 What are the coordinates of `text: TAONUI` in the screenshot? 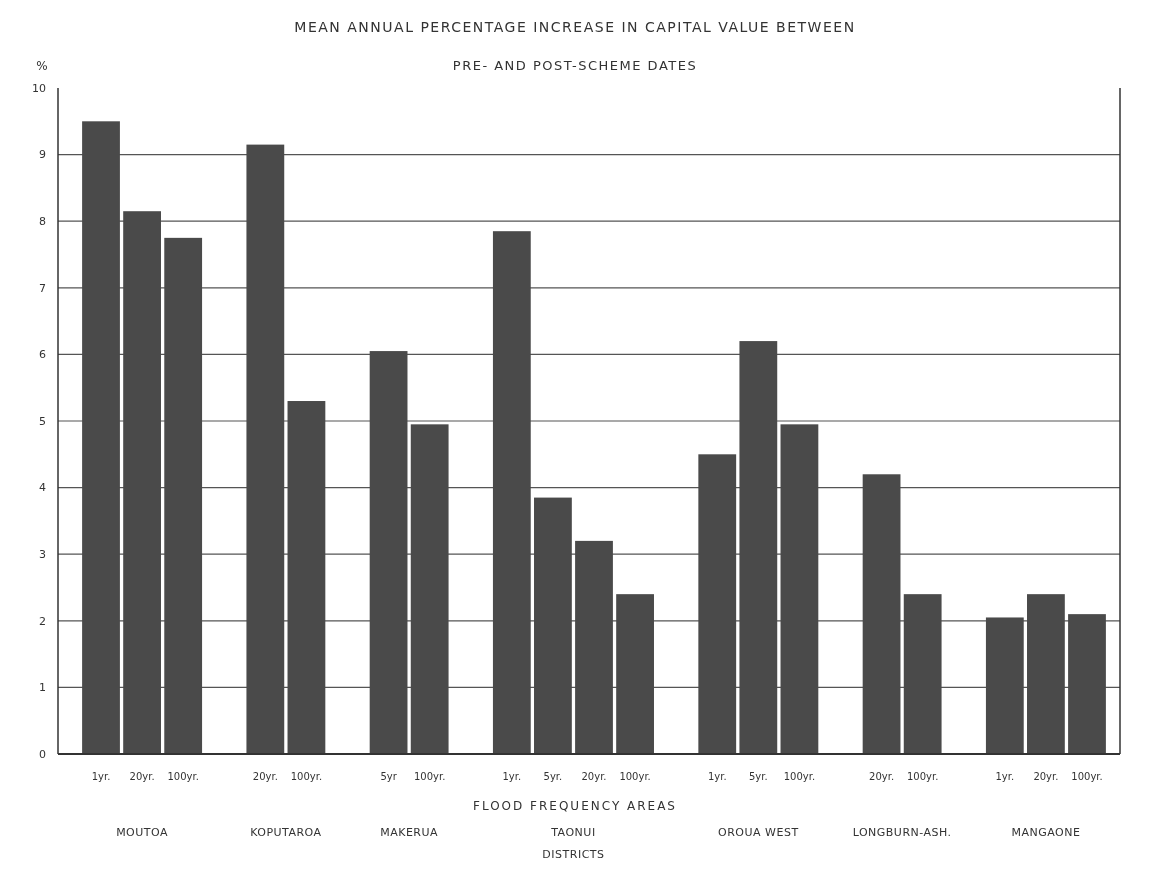 It's located at (573, 832).